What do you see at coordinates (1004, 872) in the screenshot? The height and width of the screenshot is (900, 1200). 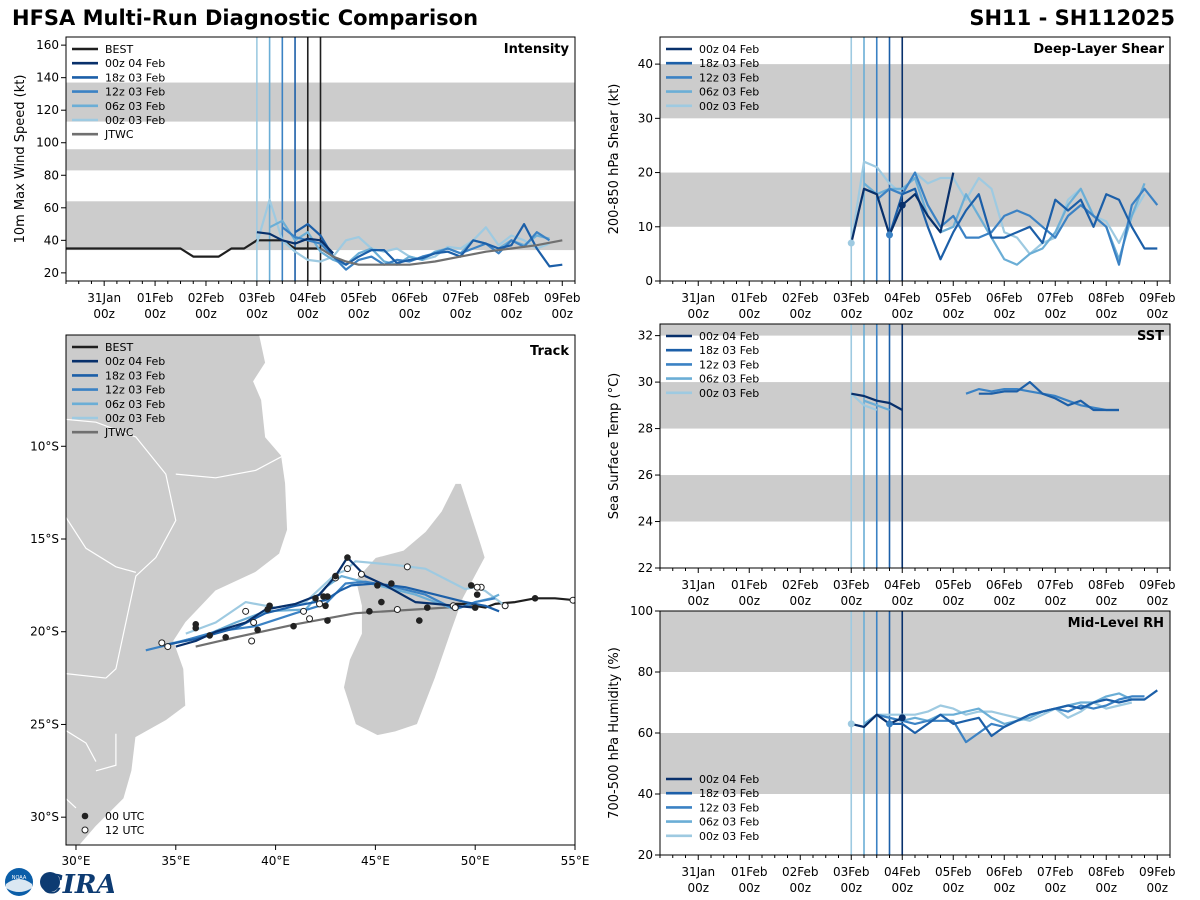 I see `rh-xtick-label: 06Feb` at bounding box center [1004, 872].